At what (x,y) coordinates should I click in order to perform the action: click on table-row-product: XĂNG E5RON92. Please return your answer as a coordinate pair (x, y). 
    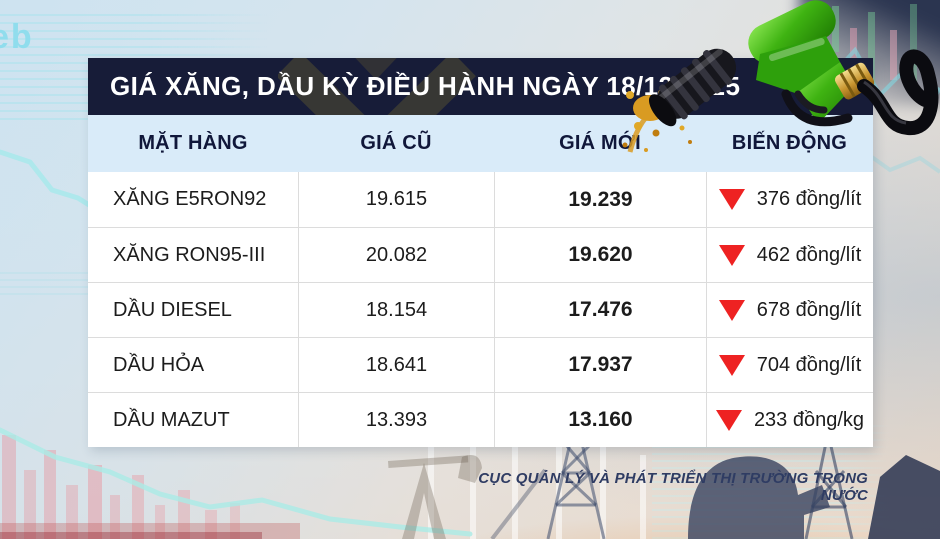
    Looking at the image, I should click on (190, 199).